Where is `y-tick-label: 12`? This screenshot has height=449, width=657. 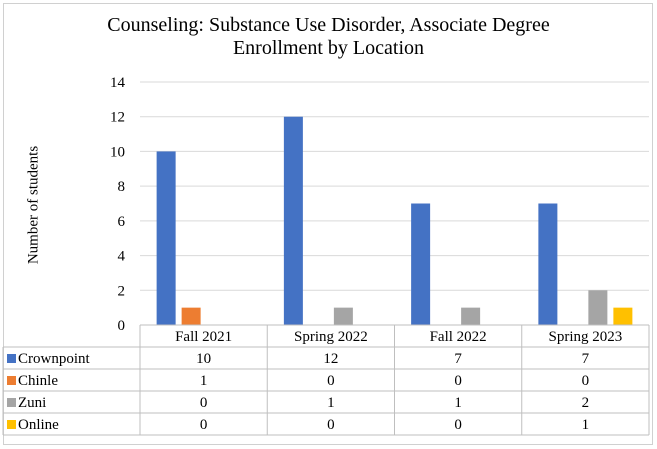 y-tick-label: 12 is located at coordinates (117, 118).